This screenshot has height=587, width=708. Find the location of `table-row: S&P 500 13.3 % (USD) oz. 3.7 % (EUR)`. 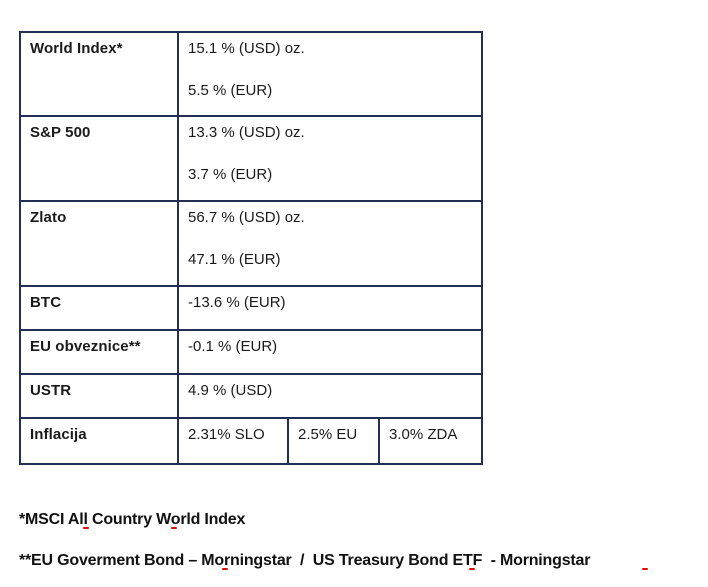

table-row: S&P 500 13.3 % (USD) oz. 3.7 % (EUR) is located at coordinates (251, 158).